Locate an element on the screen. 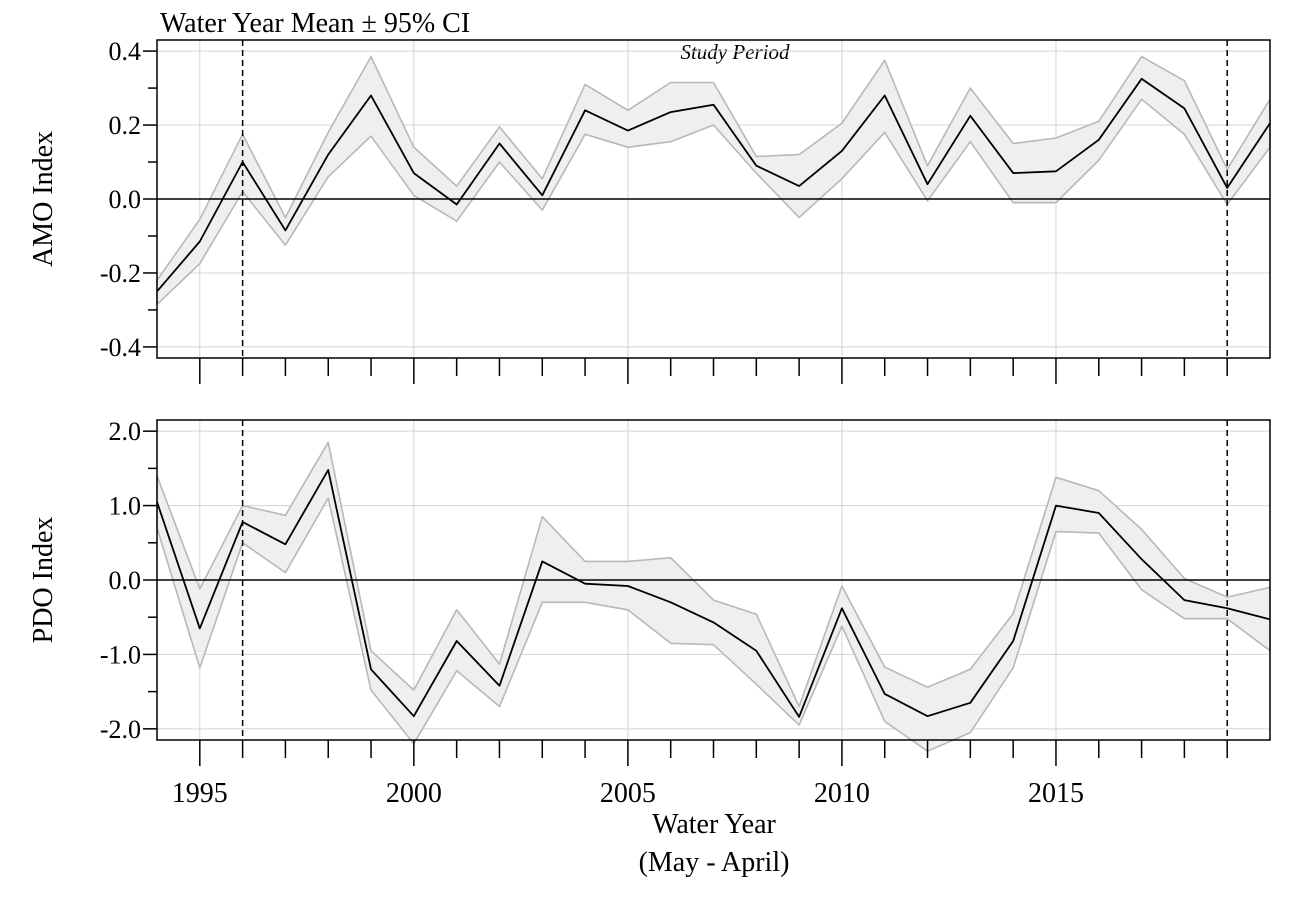 The image size is (1300, 900). x-tick-label: 2015 is located at coordinates (1056, 793).